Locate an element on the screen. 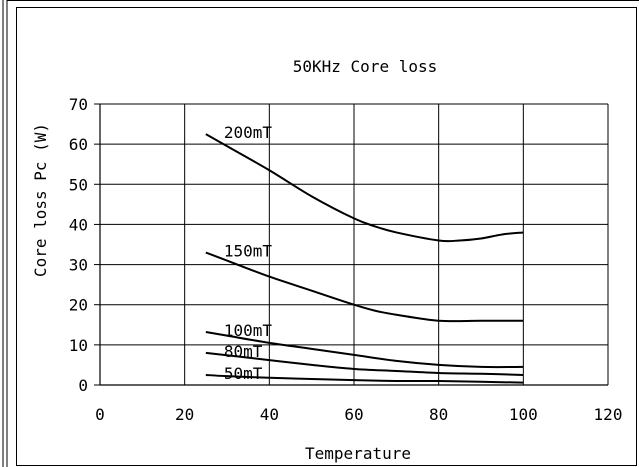  chart-title: 50KHz Core loss is located at coordinates (365, 66).